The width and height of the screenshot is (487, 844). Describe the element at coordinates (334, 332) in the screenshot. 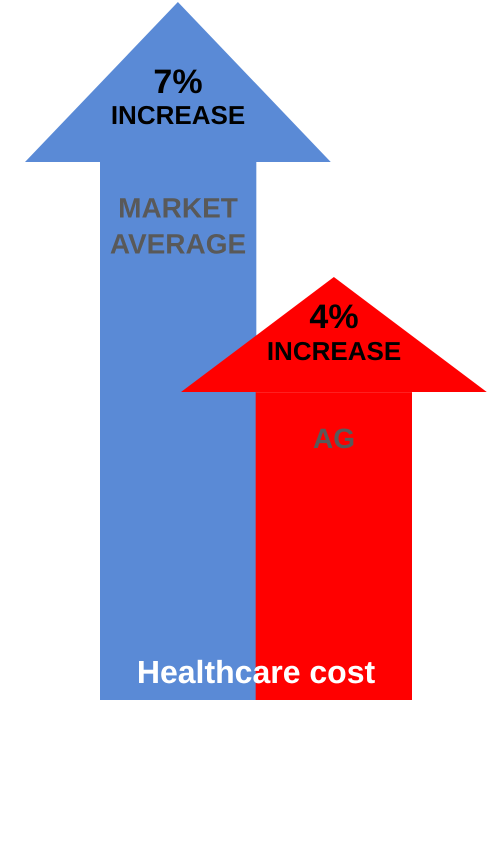

I see `data-label: 4% INCREASE` at that location.